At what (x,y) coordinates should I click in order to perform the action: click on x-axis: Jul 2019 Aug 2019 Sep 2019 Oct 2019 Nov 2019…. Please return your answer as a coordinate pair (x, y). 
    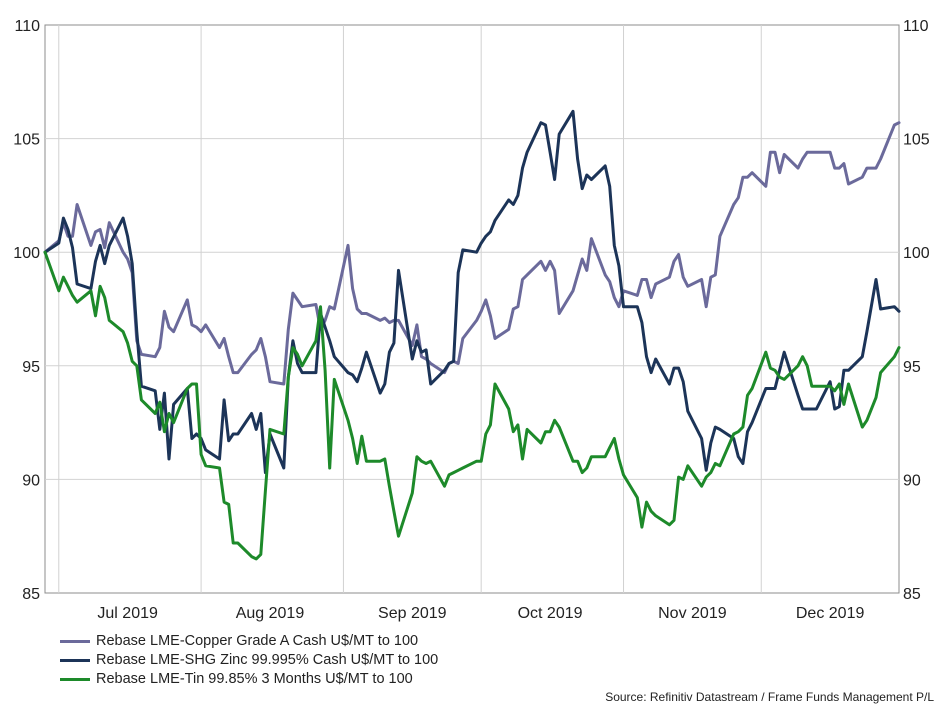
    Looking at the image, I should click on (480, 613).